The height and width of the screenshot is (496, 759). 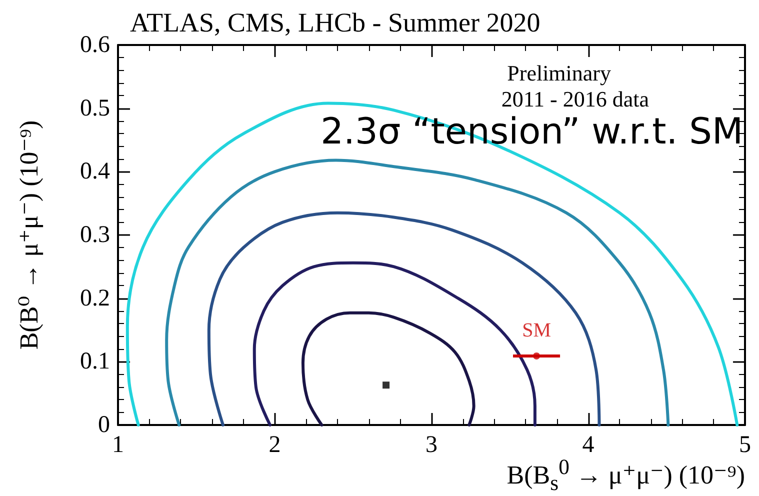 I want to click on x-tick-label: 2, so click(x=274, y=445).